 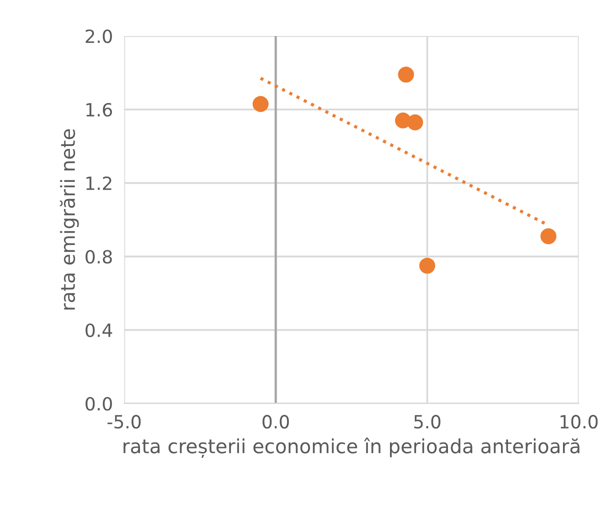 I want to click on y-tick-label: 0.4, so click(x=99, y=330).